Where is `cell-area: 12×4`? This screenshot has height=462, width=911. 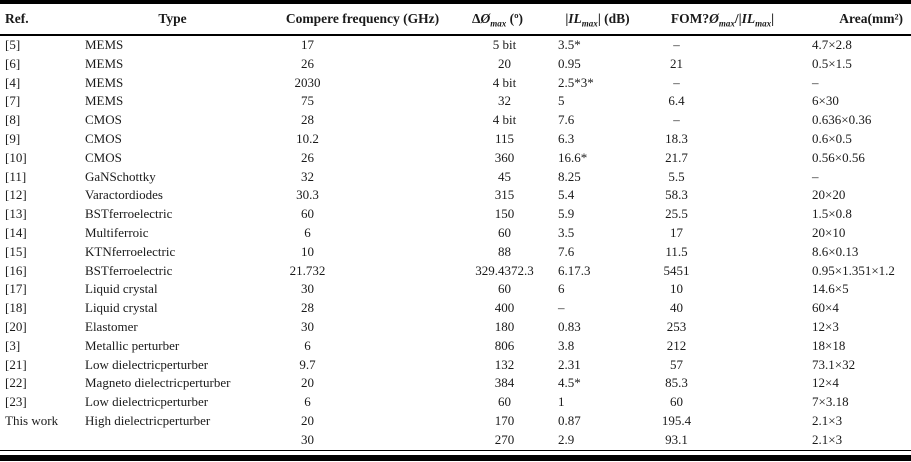
cell-area: 12×4 is located at coordinates (825, 383).